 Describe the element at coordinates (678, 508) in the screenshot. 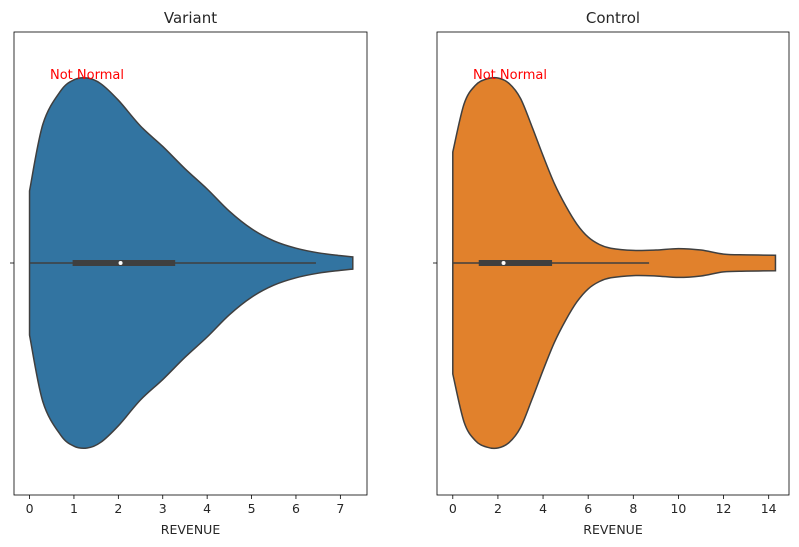

I see `x-tick-label: 10` at that location.